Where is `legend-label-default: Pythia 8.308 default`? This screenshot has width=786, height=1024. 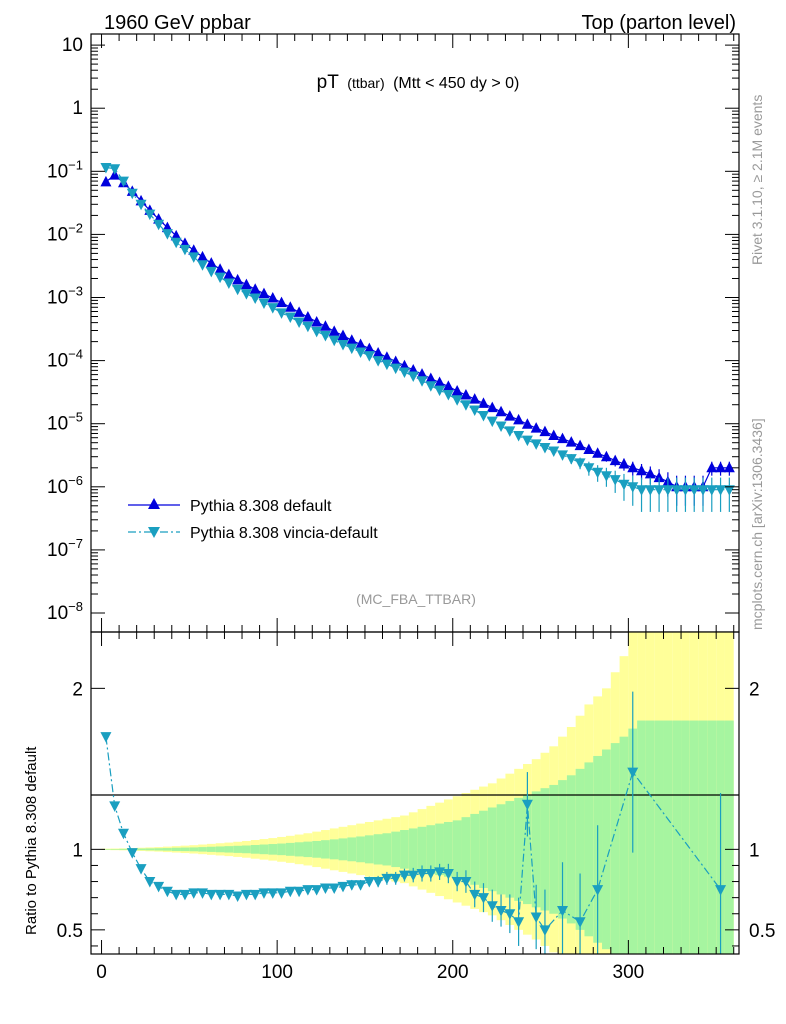 legend-label-default: Pythia 8.308 default is located at coordinates (261, 506).